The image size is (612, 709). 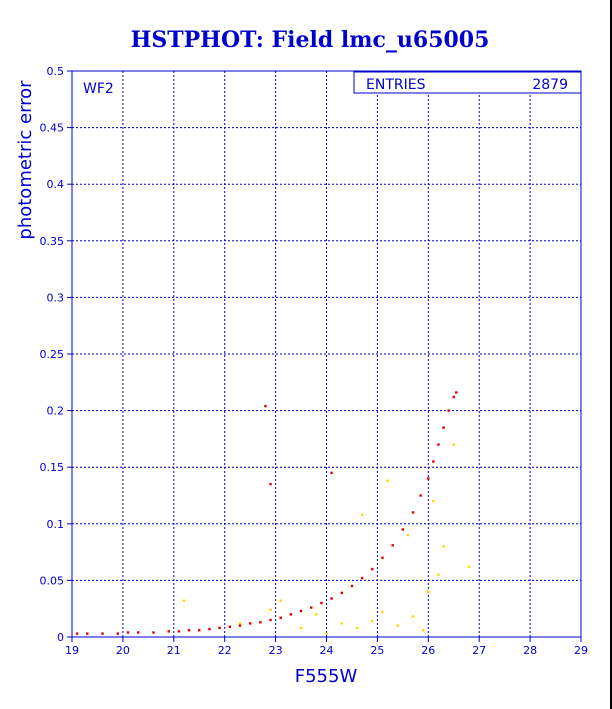 I want to click on chart-title: HSTPHOT: Field lmc_u65005, so click(x=310, y=40).